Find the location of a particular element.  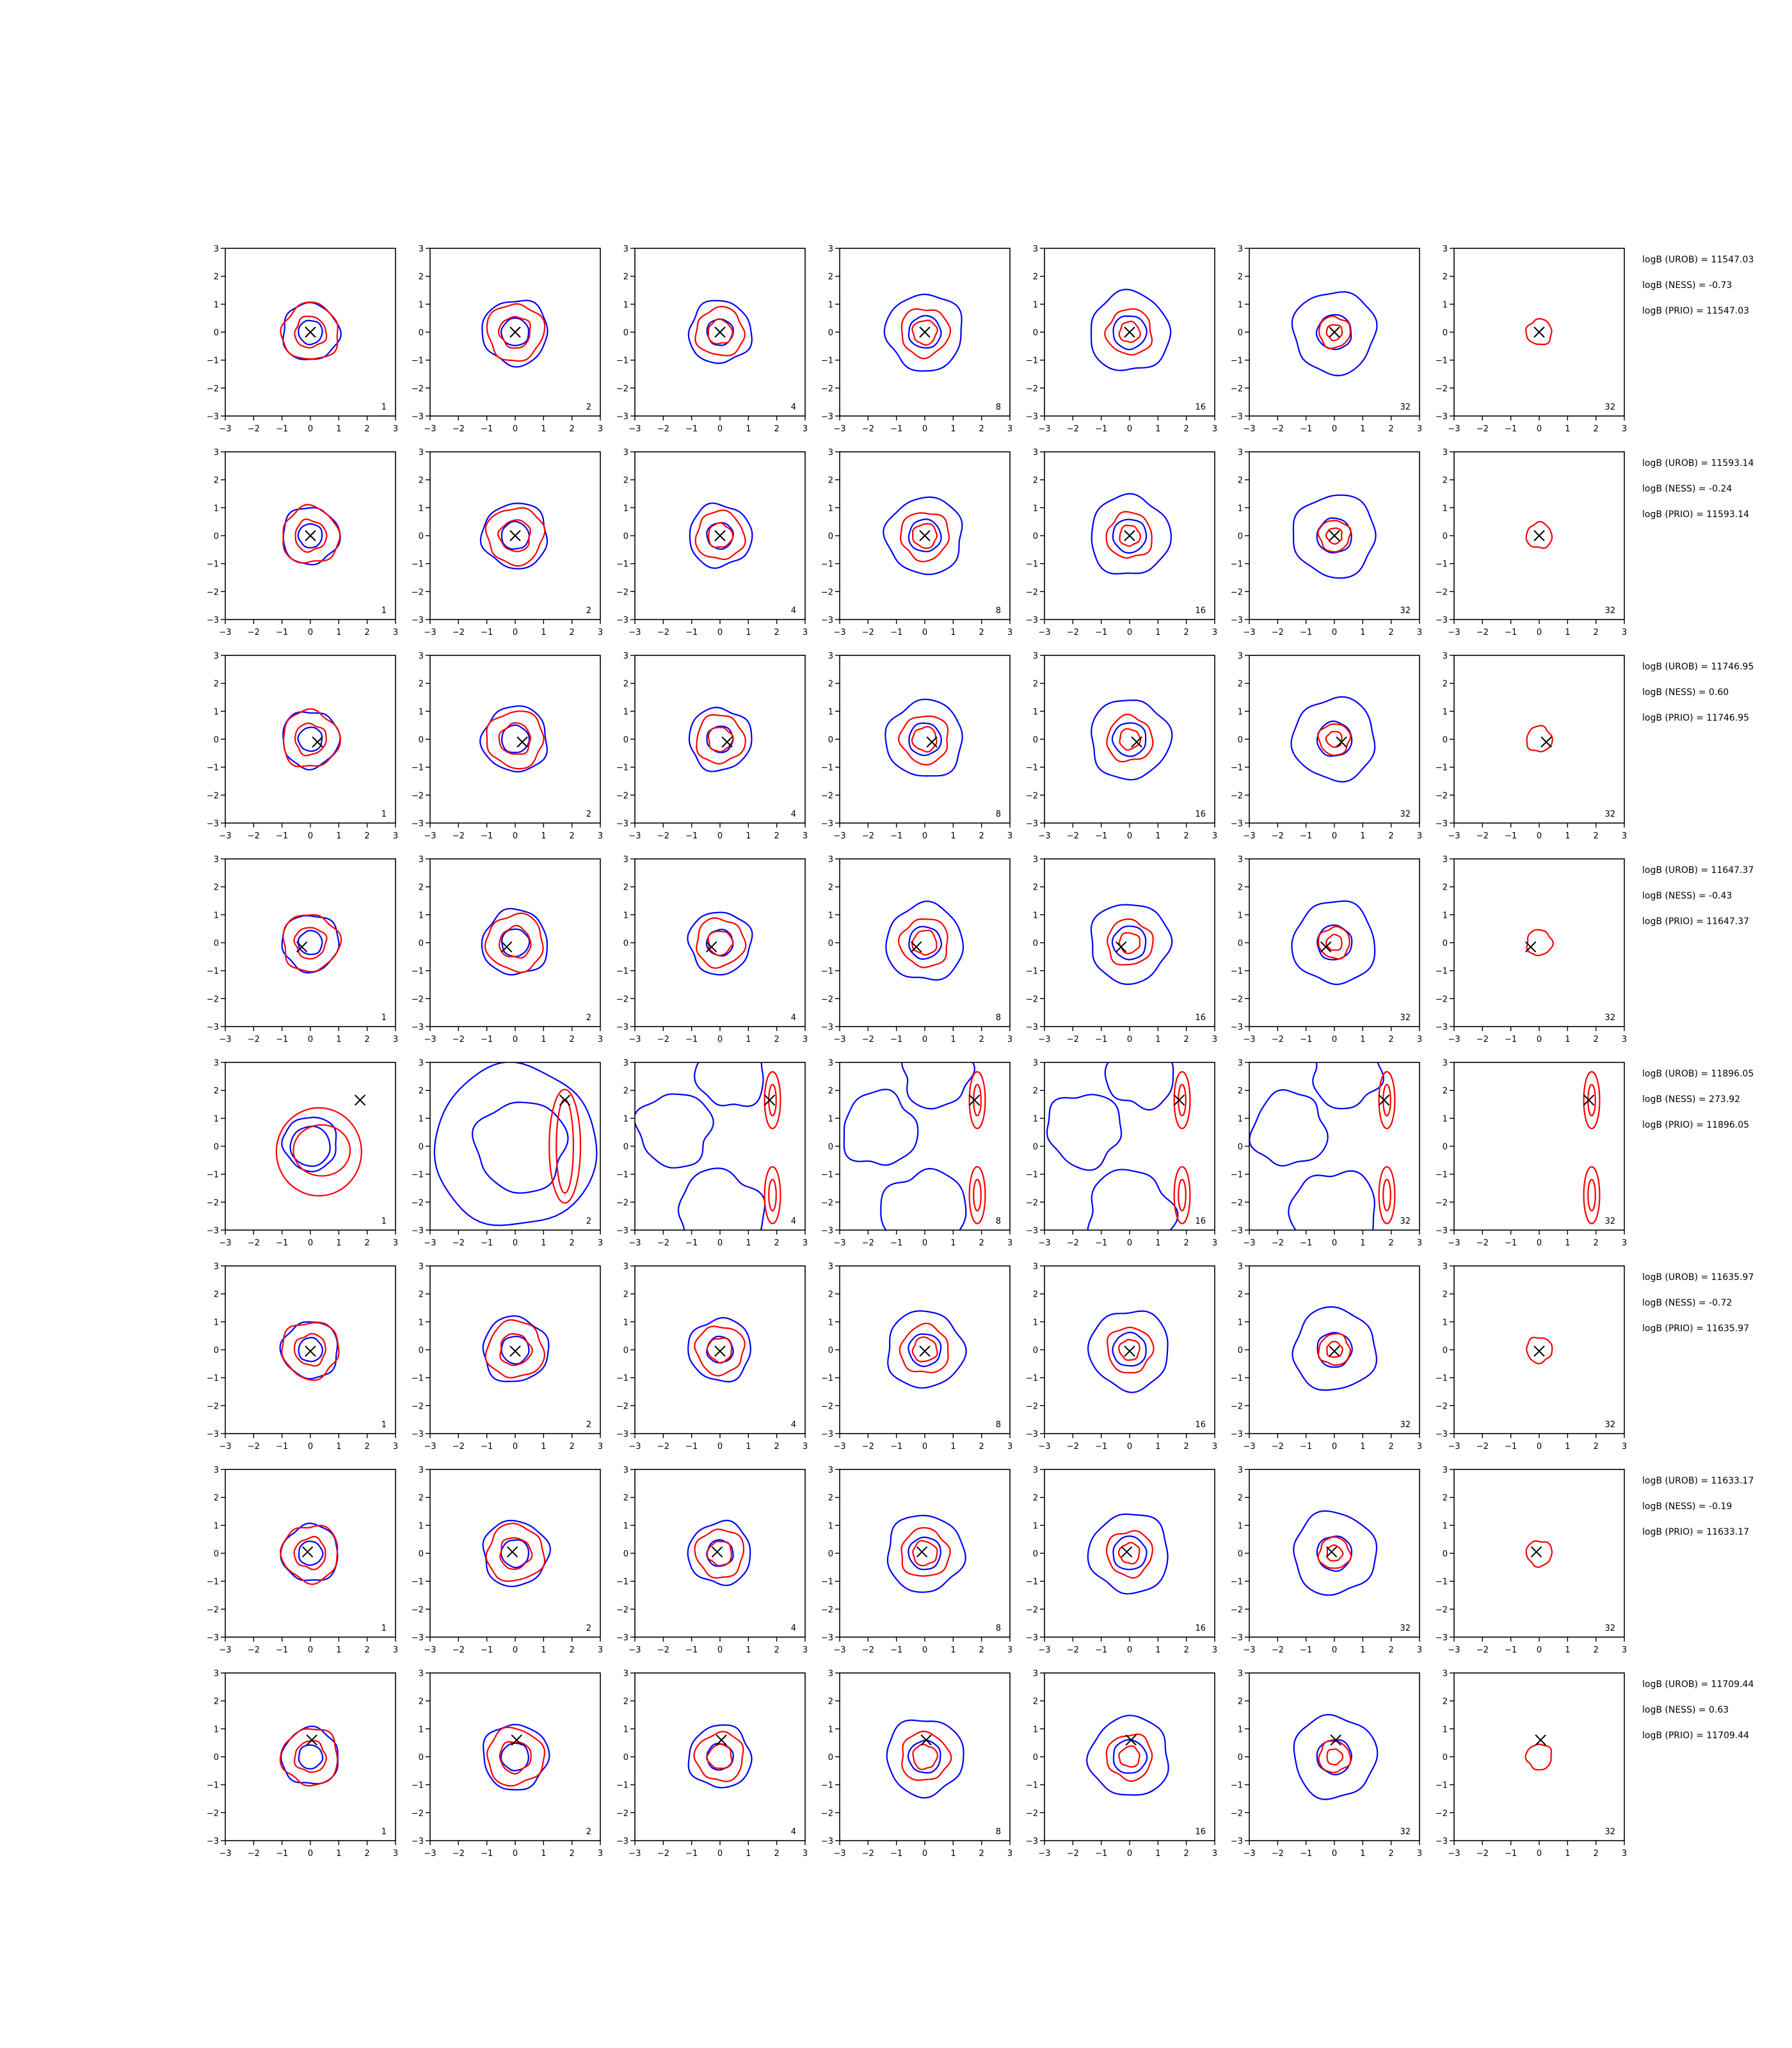

subplot-r3-c6: −3−3 −2 −2 −1 −1 0 0 1 1 2 2 3 3 32 is located at coordinates (1326, 746).